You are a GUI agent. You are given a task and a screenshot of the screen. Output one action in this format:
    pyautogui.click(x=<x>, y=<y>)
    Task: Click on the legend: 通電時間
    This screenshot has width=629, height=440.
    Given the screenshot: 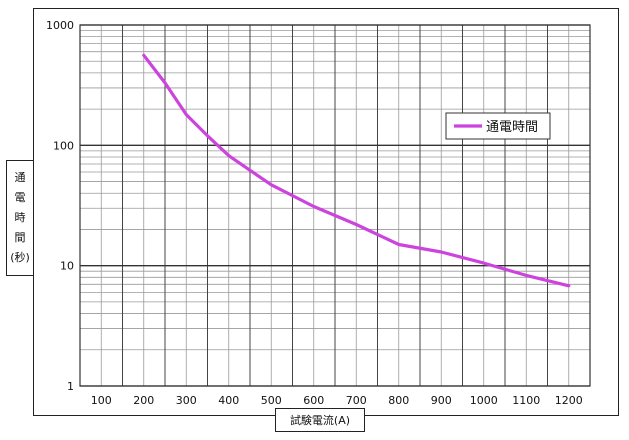 What is the action you would take?
    pyautogui.click(x=498, y=126)
    